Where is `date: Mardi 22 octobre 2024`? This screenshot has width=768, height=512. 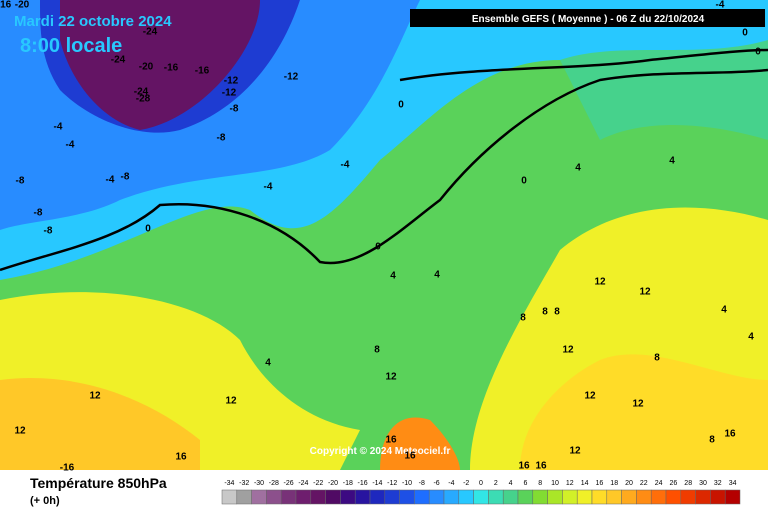 date: Mardi 22 octobre 2024 is located at coordinates (93, 21).